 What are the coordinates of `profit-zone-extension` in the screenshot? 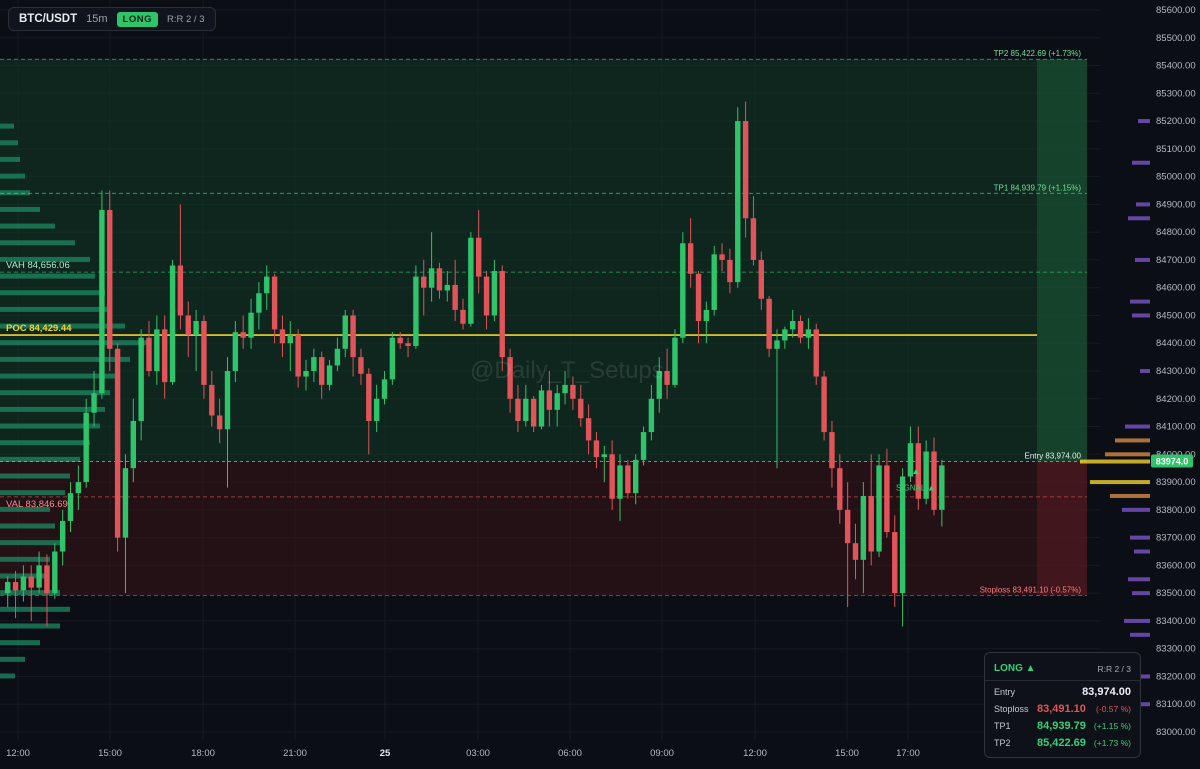 It's located at (1062, 260).